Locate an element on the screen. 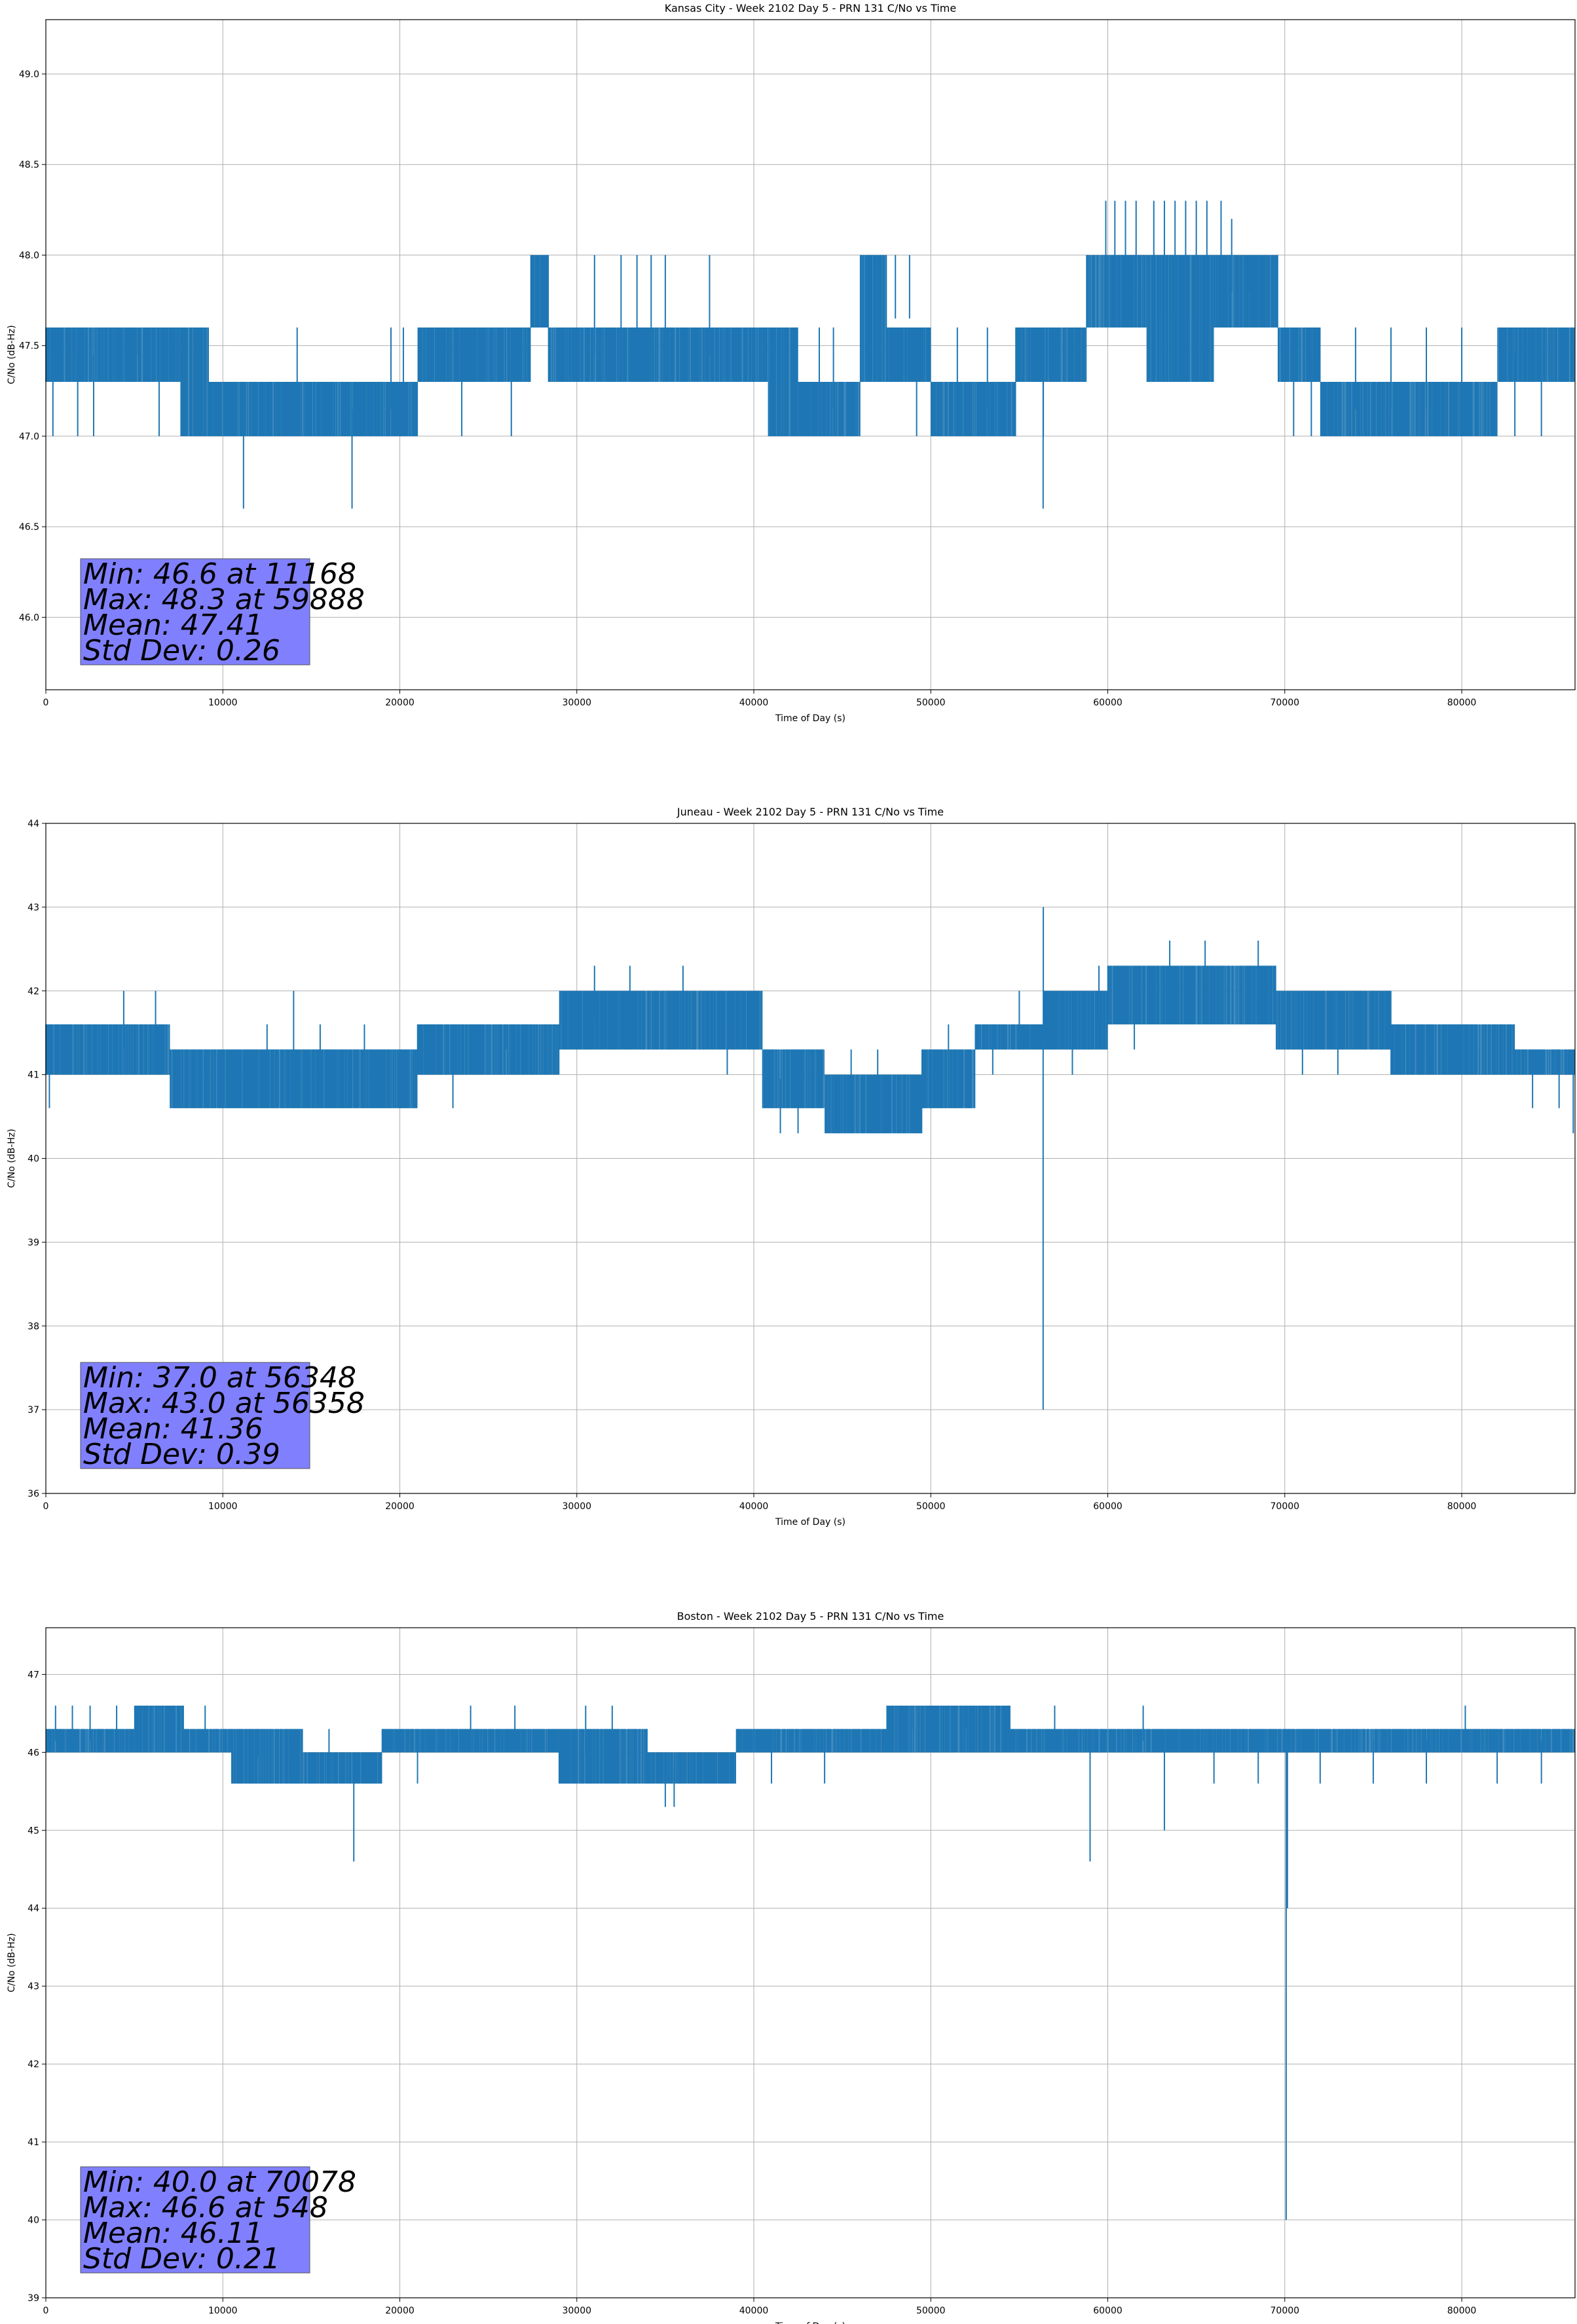 Image resolution: width=1577 pixels, height=2324 pixels. stats-max: Max: 48.3 at 59888 is located at coordinates (224, 599).